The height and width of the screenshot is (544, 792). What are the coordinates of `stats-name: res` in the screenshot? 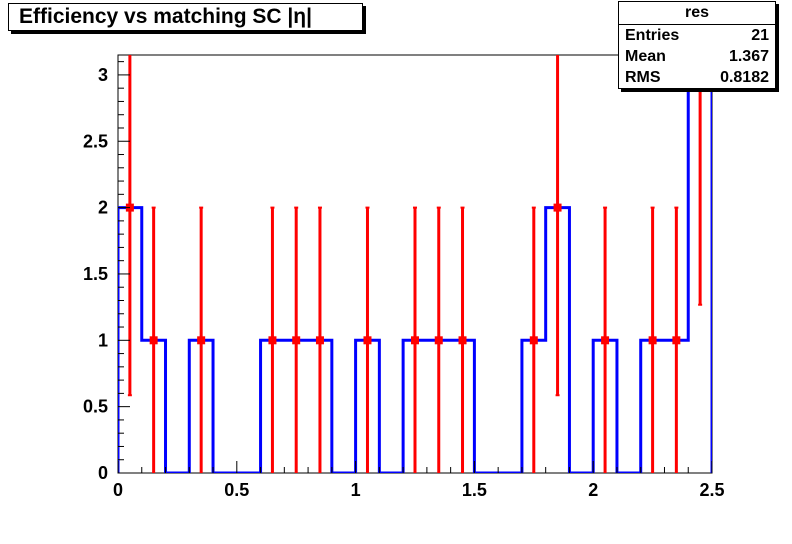 It's located at (697, 13).